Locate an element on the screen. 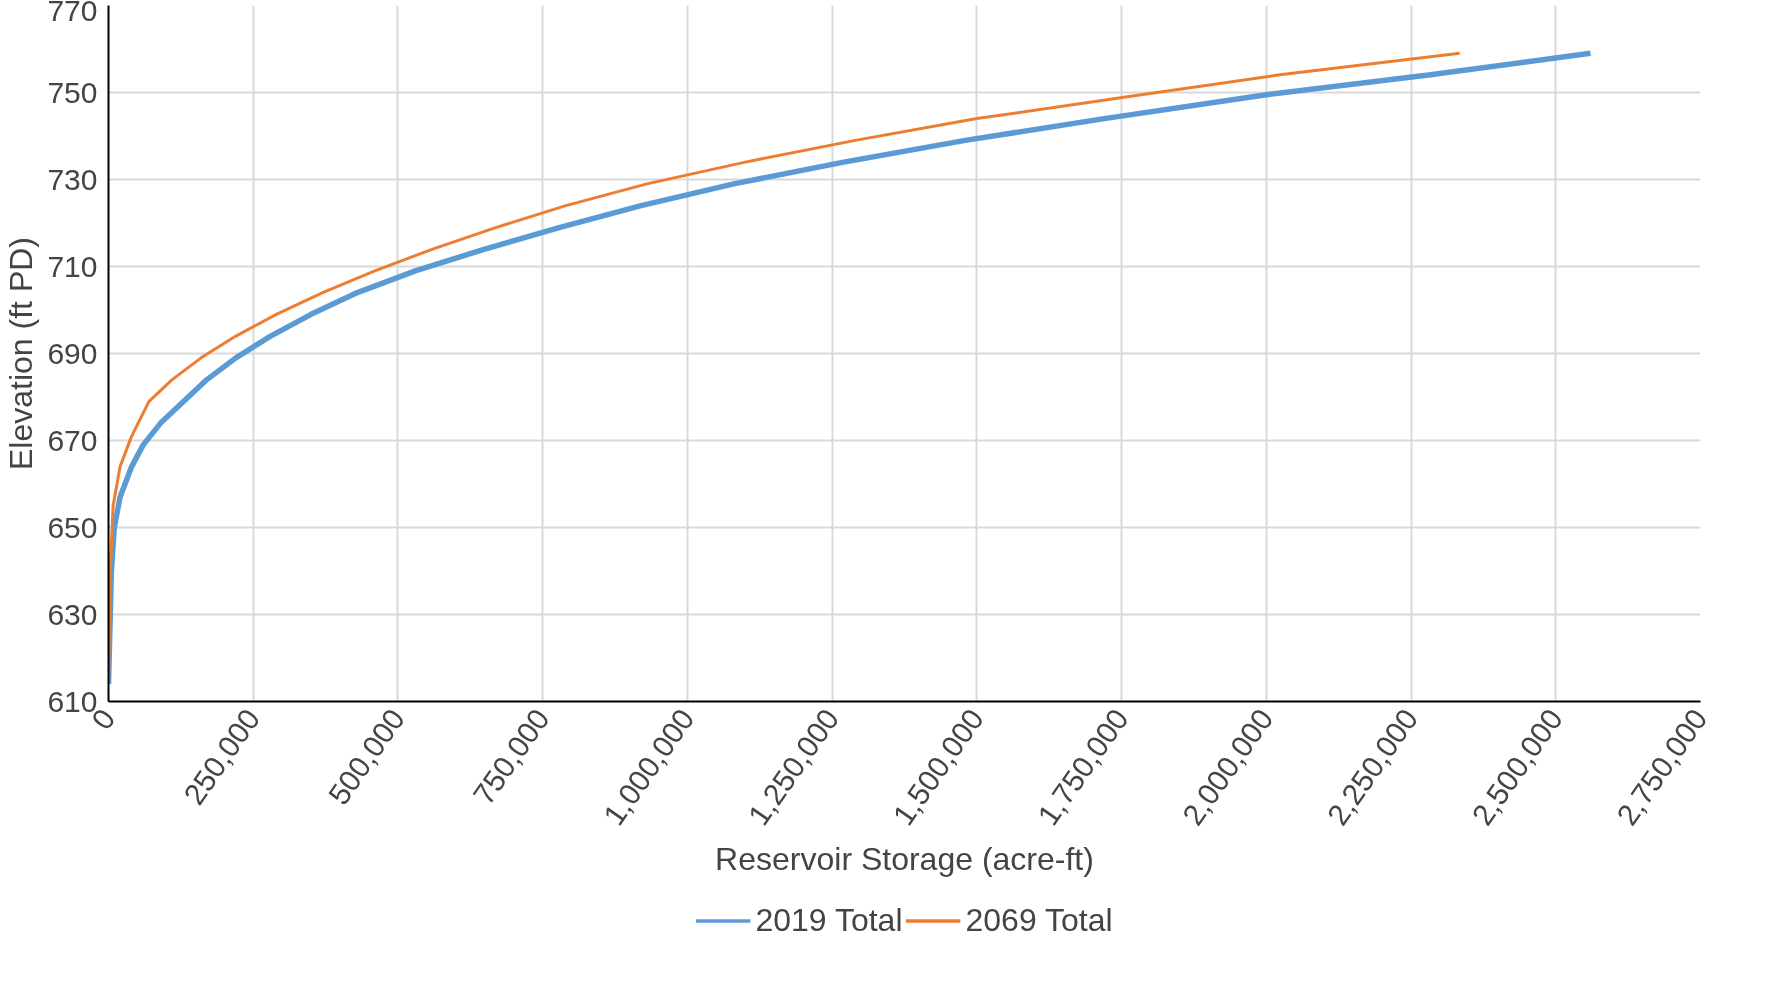 This screenshot has width=1776, height=982. y-tick-label: 690 is located at coordinates (72, 353).